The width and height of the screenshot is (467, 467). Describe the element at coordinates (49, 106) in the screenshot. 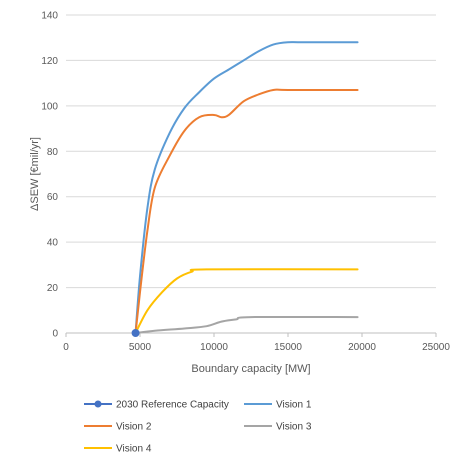

I see `y-tick-label: 100` at that location.